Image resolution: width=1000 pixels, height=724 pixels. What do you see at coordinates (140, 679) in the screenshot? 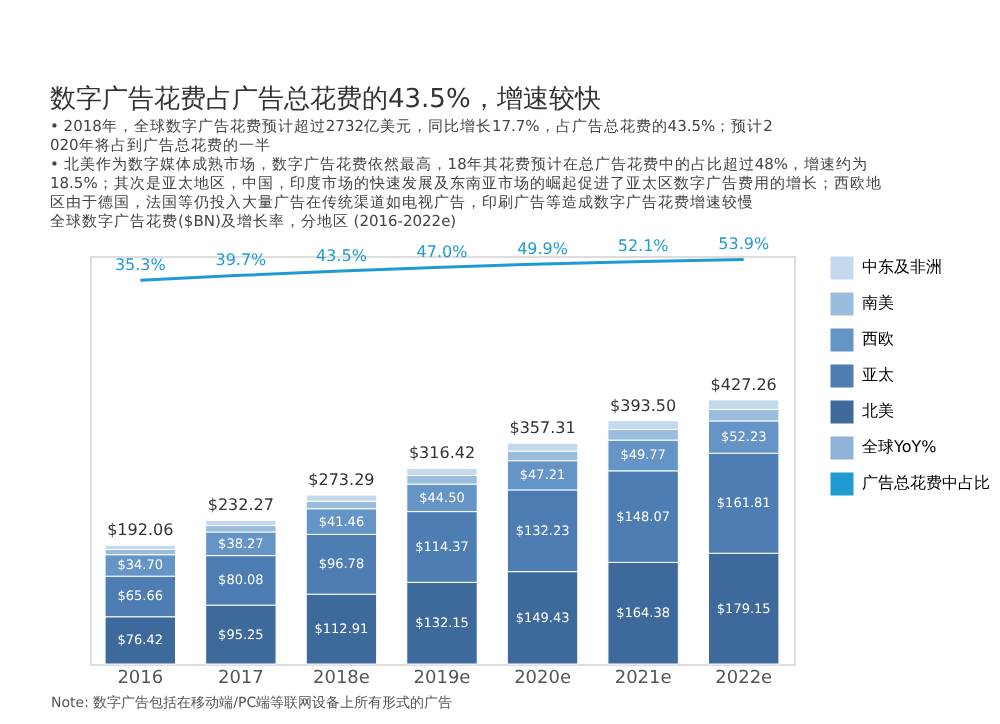
I see `x-tick-label: 2016` at bounding box center [140, 679].